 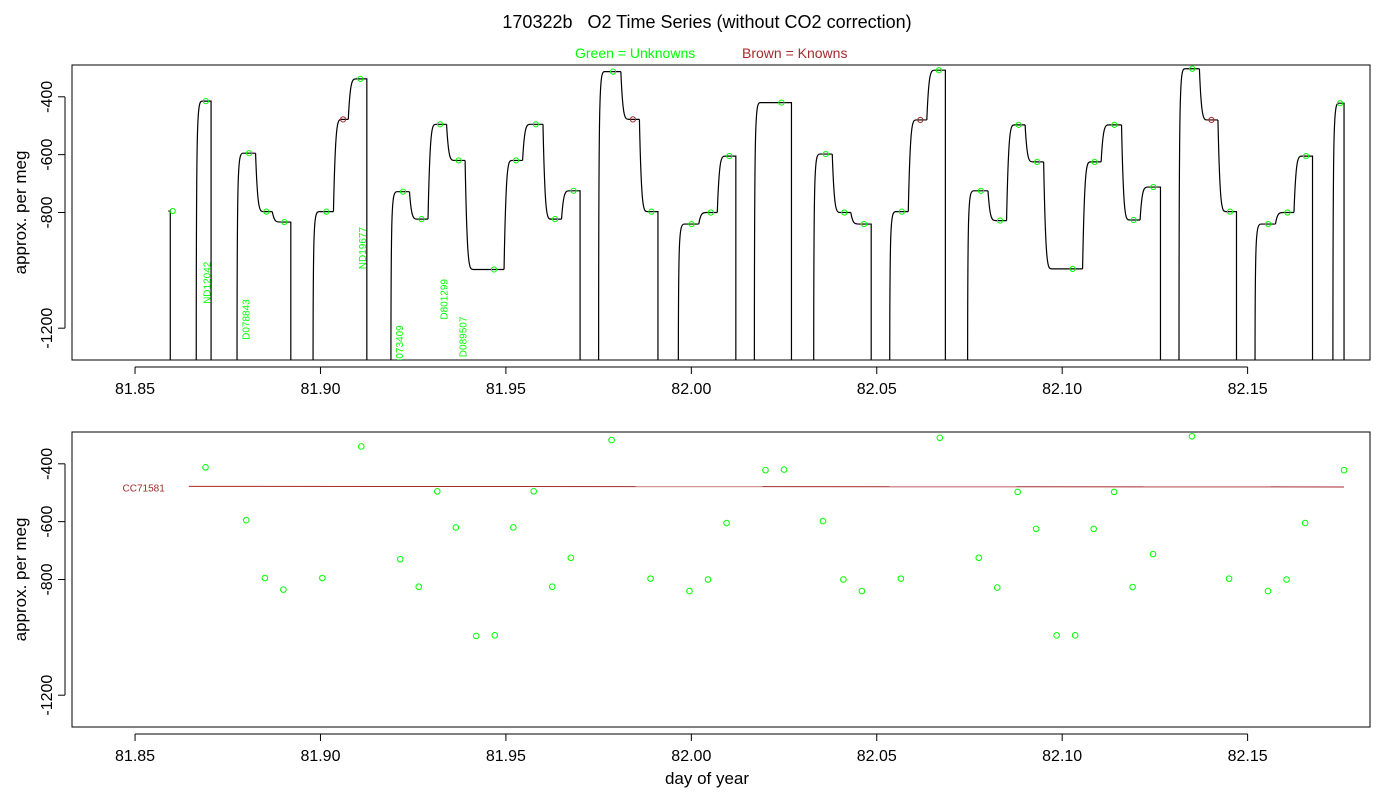 I want to click on sample-id-label: D073409, so click(x=400, y=345).